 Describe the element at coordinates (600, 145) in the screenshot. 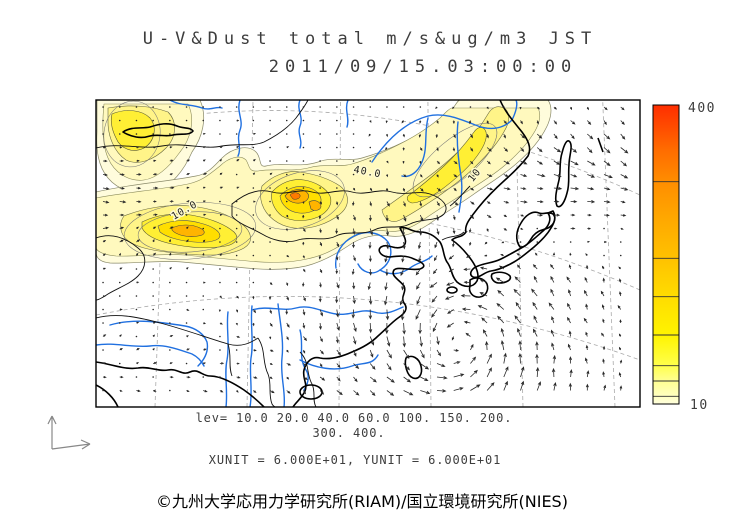

I see `island-kuril` at that location.